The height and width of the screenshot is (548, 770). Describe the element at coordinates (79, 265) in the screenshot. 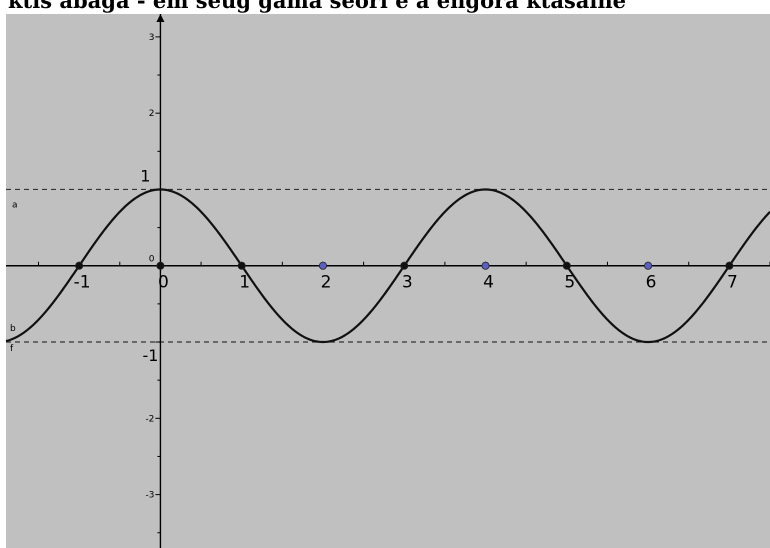

I see `point--1` at that location.